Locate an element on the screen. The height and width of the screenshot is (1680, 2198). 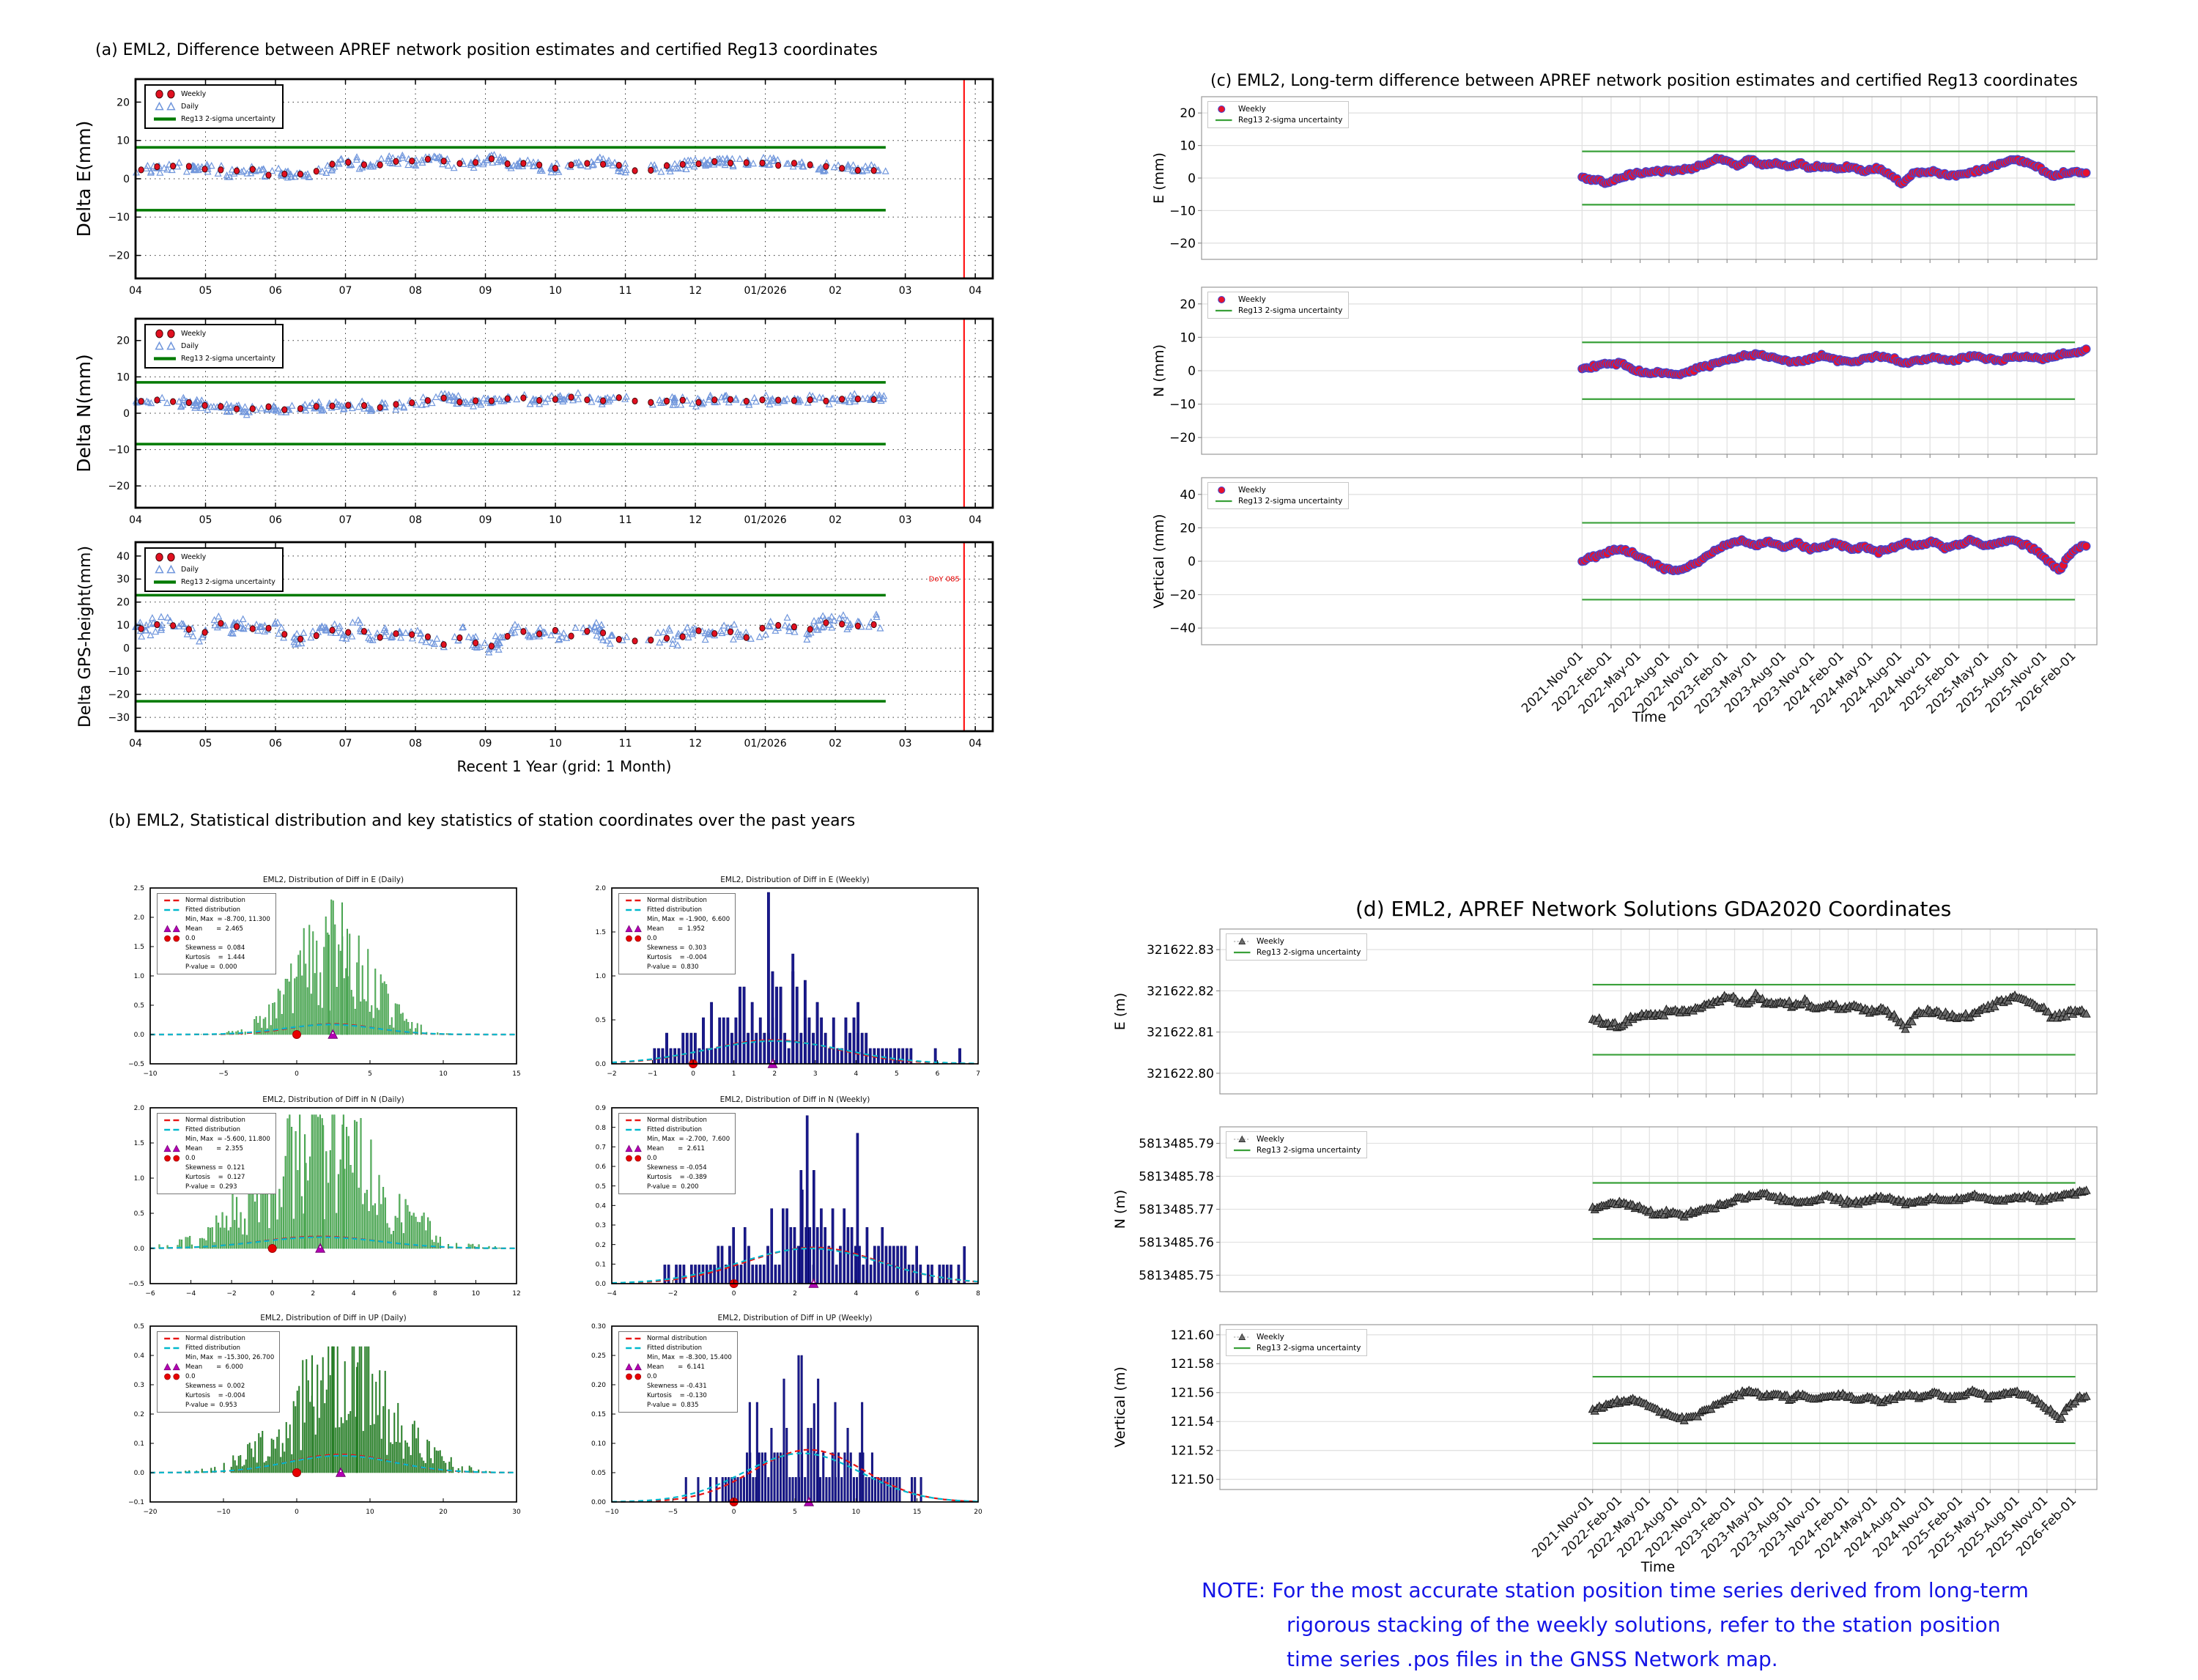
legend-label: Normal distribution is located at coordinates (215, 900).